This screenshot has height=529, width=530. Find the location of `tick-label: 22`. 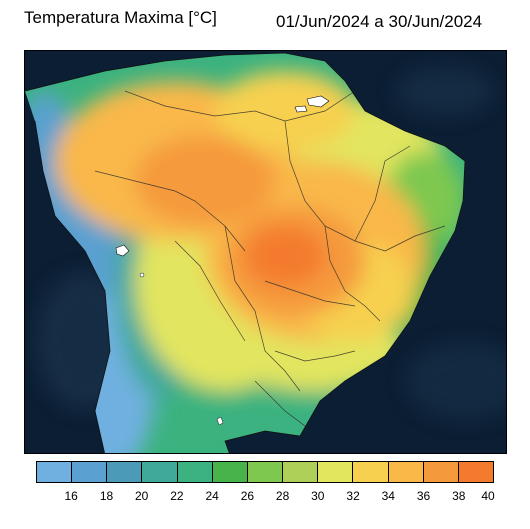

tick-label: 22 is located at coordinates (177, 496).